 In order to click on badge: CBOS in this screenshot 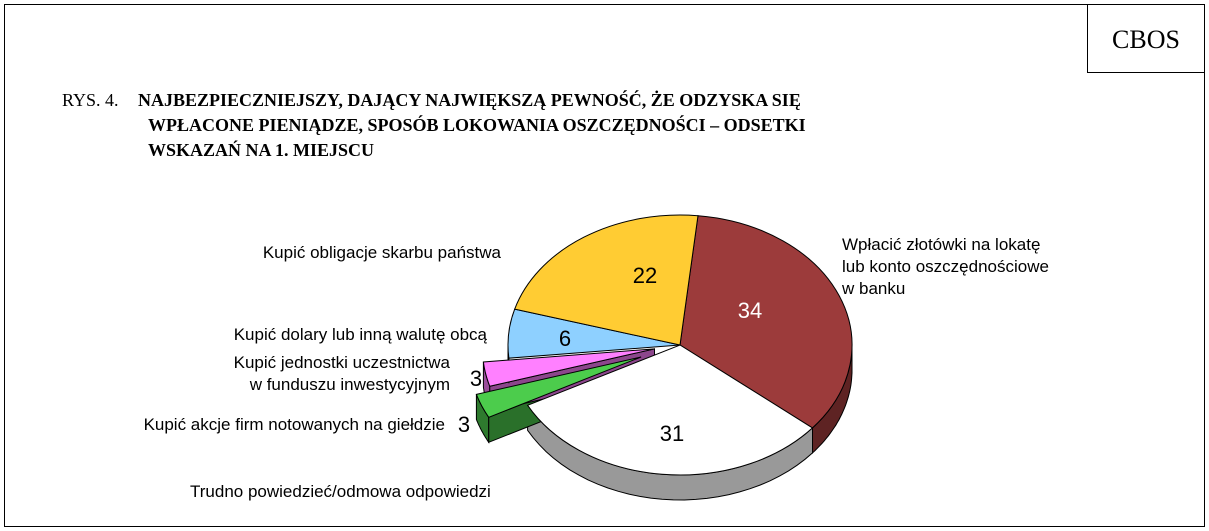, I will do `click(1146, 39)`.